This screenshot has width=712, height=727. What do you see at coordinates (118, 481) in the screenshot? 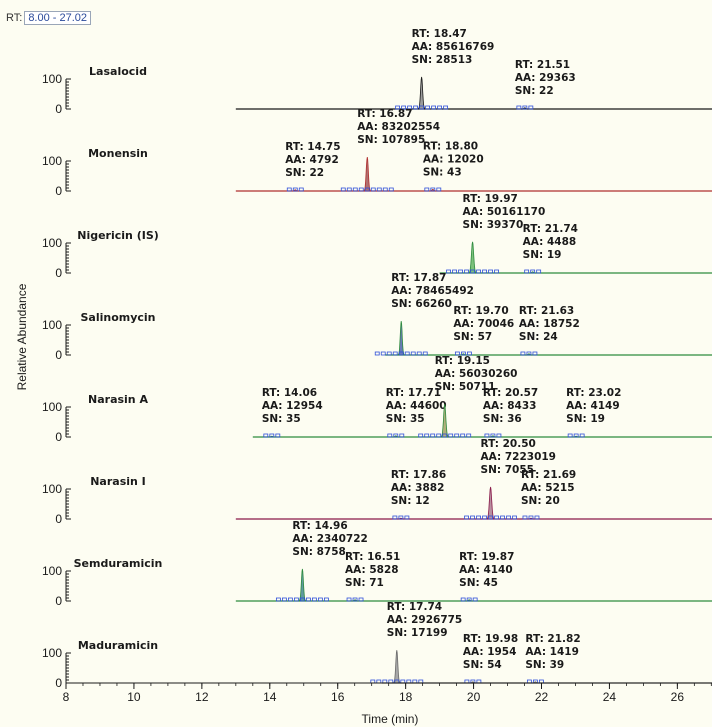
I see `compound-name: Narasin I` at bounding box center [118, 481].